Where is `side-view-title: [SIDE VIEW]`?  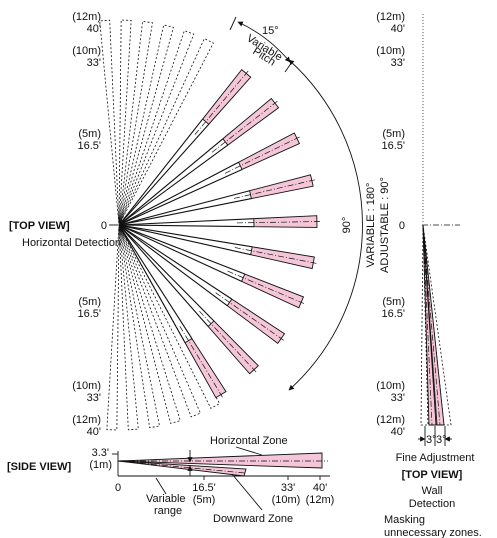
side-view-title: [SIDE VIEW] is located at coordinates (39, 467).